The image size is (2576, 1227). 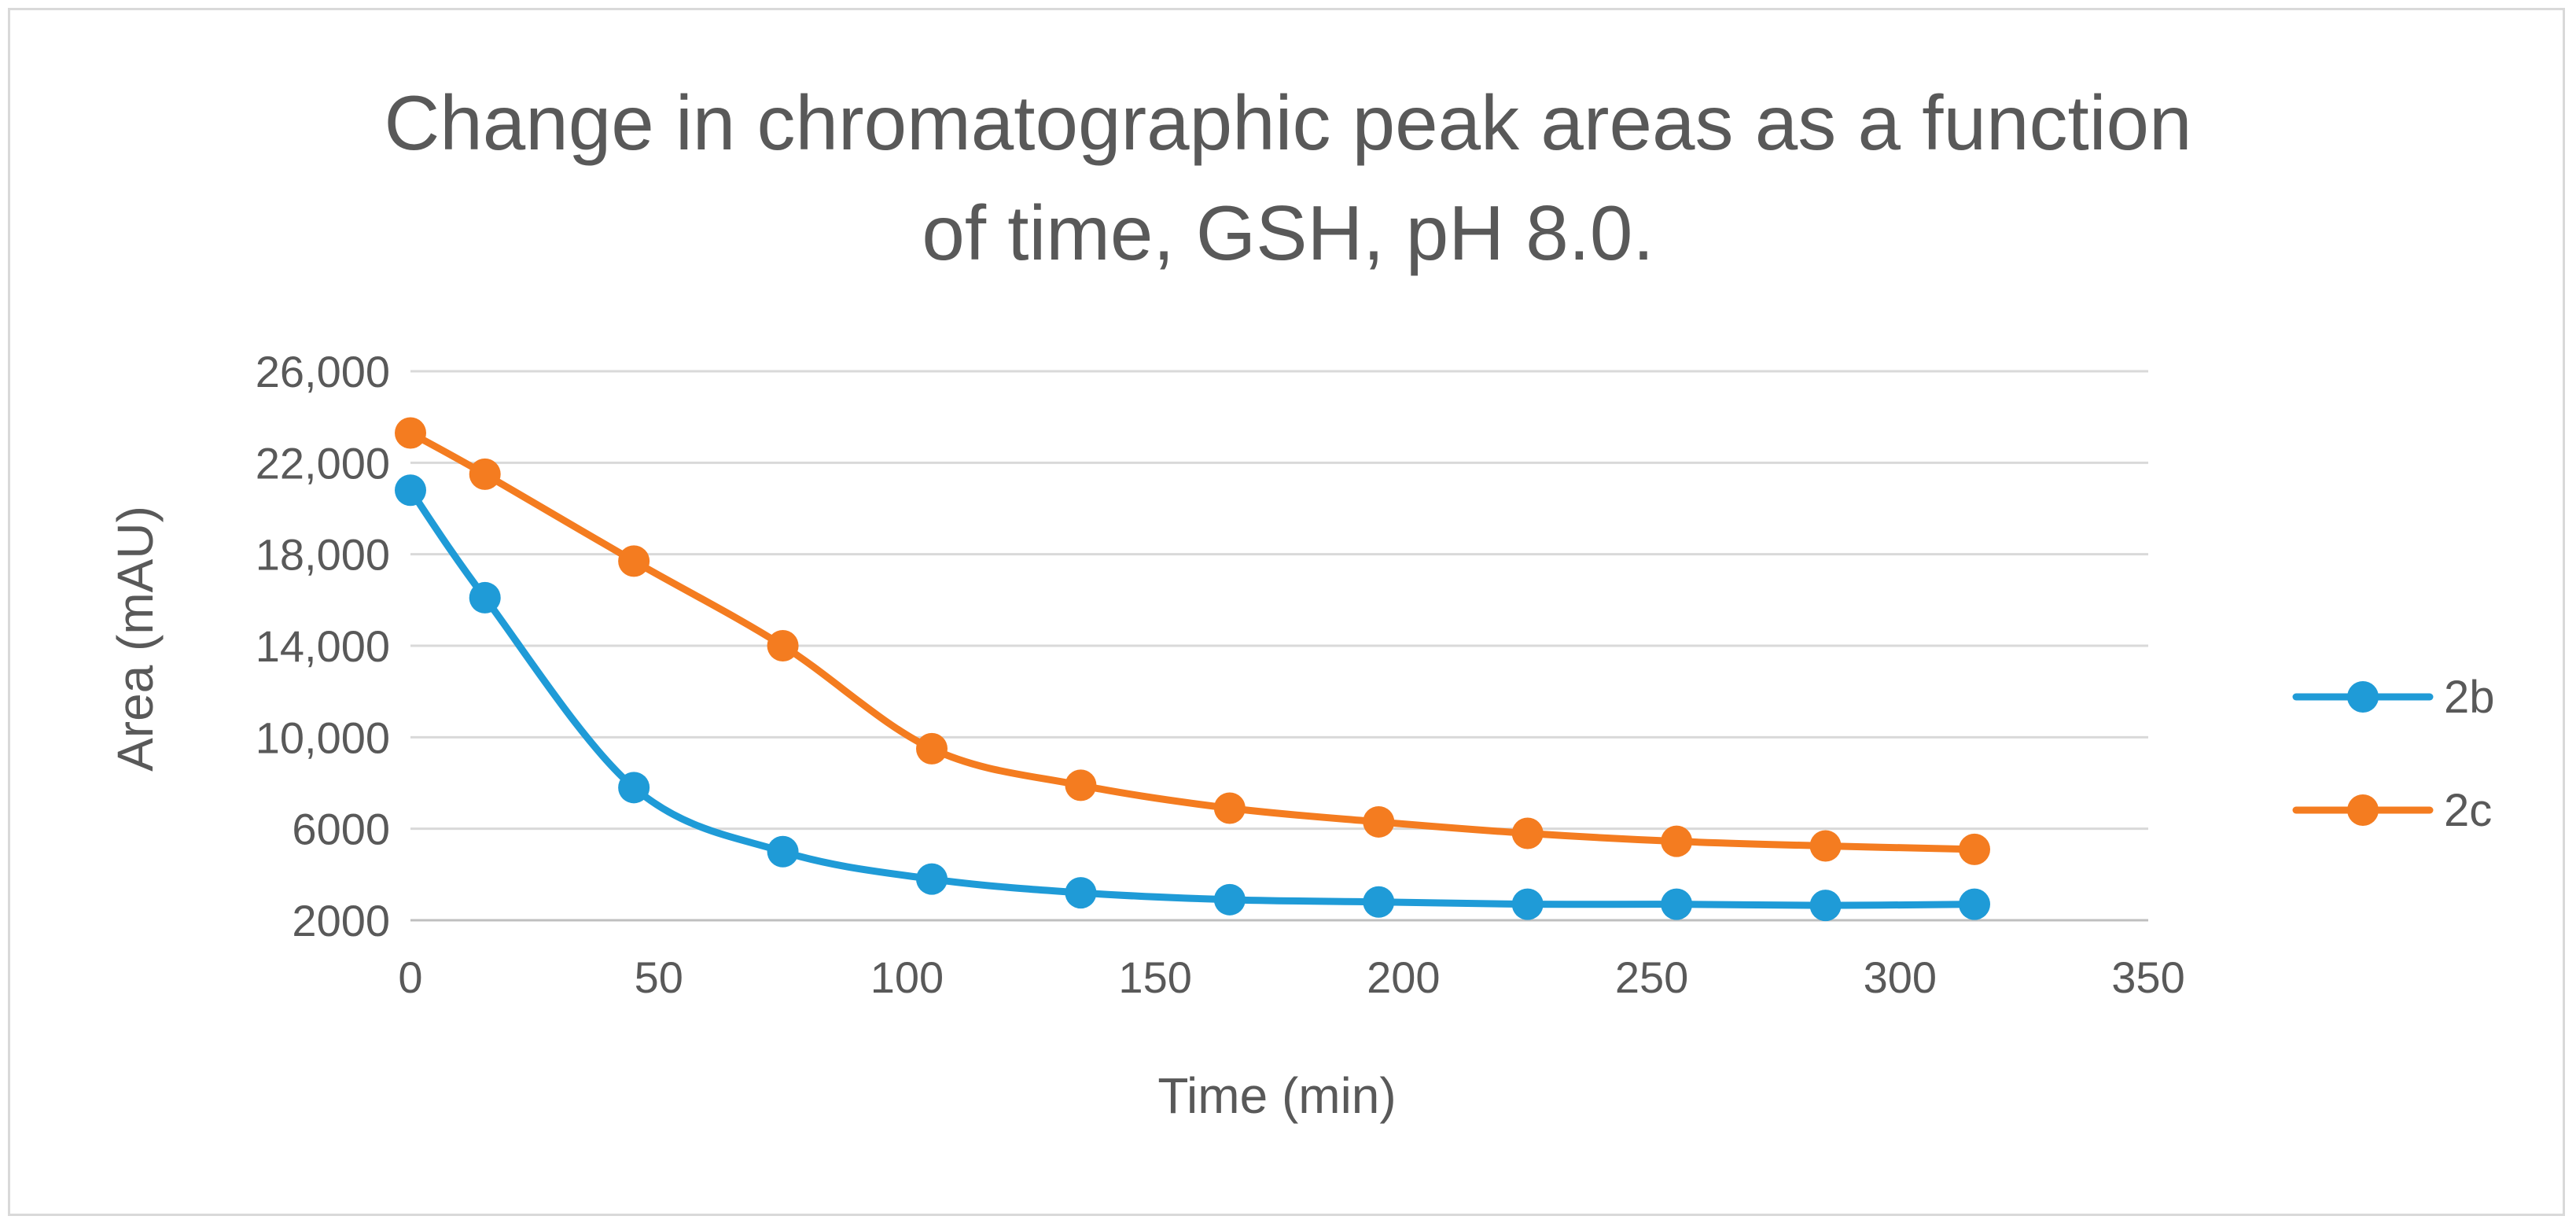 What do you see at coordinates (341, 829) in the screenshot?
I see `y-tick-label: 6000` at bounding box center [341, 829].